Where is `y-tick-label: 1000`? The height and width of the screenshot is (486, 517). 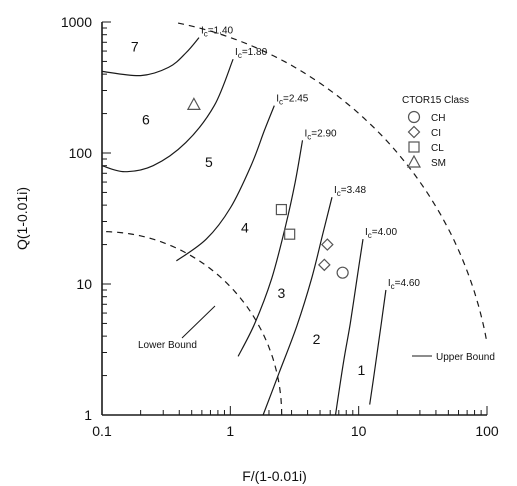 y-tick-label: 1000 is located at coordinates (76, 22).